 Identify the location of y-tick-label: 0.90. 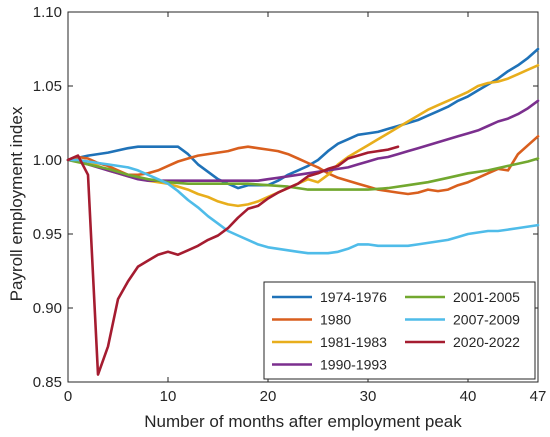
(47, 308).